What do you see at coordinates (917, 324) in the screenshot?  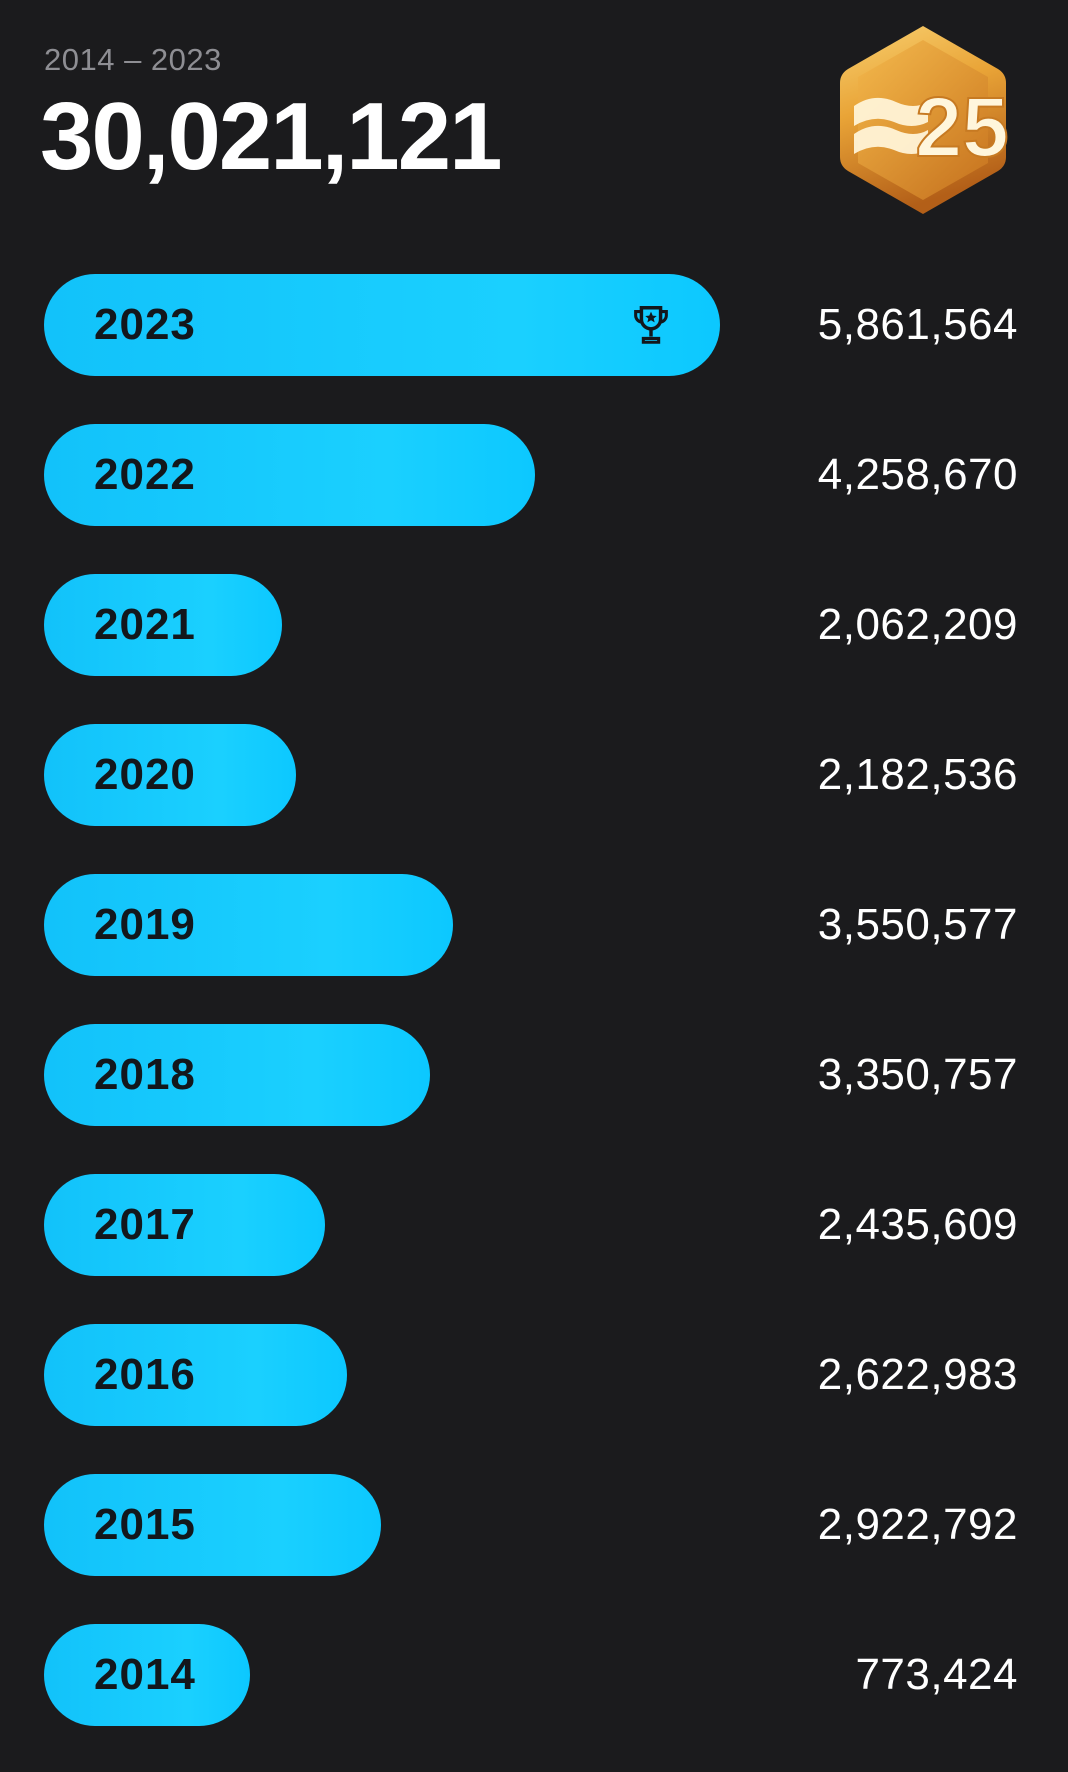 I see `value-label: 5,861,564` at bounding box center [917, 324].